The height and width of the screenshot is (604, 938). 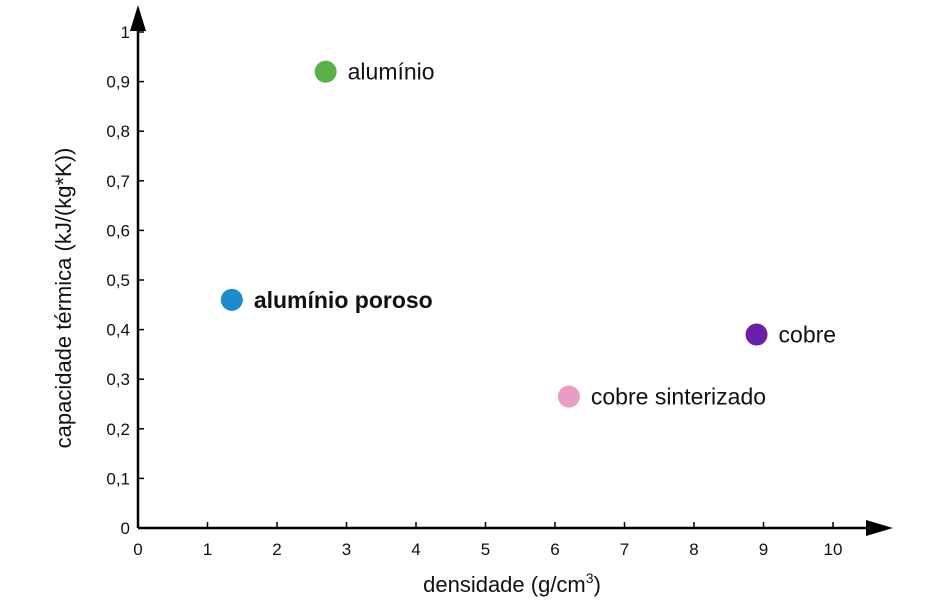 What do you see at coordinates (763, 549) in the screenshot?
I see `x-tick-label: 9` at bounding box center [763, 549].